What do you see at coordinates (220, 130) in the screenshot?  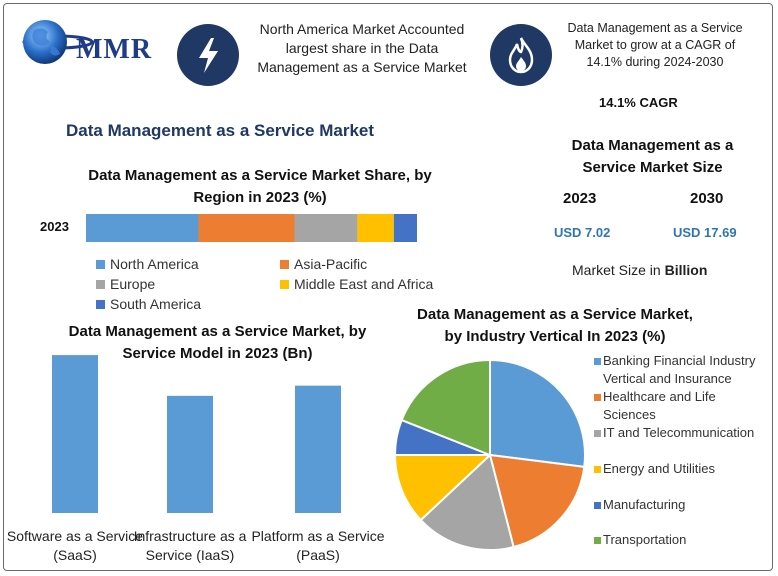 I see `main-title: Data Management as a Service Market` at bounding box center [220, 130].